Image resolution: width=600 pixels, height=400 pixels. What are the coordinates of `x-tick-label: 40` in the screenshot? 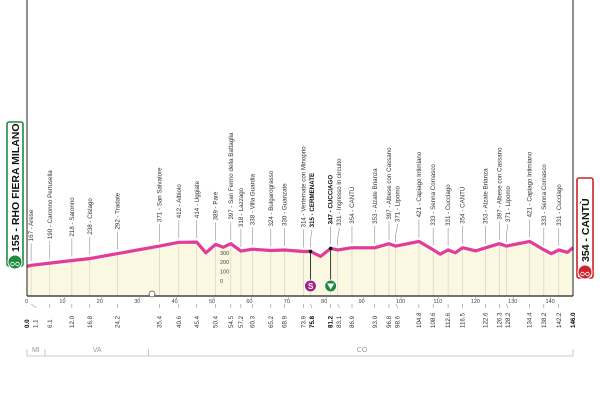 It's located at (175, 302).